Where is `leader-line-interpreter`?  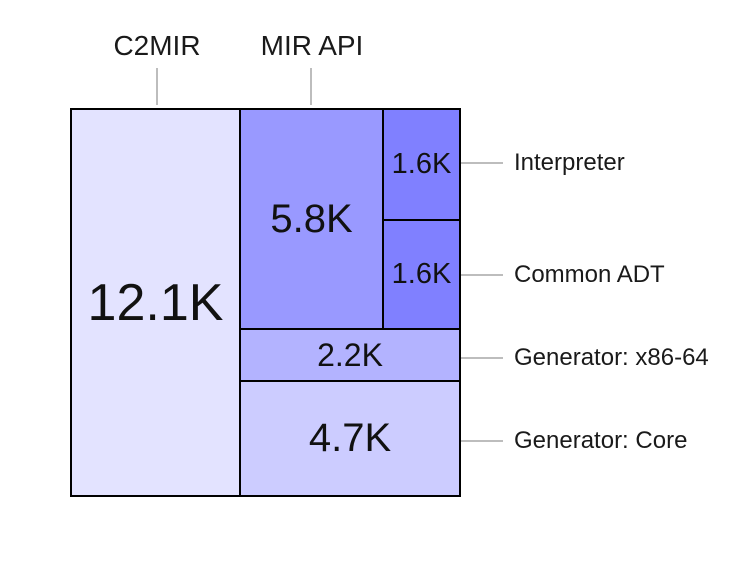
leader-line-interpreter is located at coordinates (482, 163).